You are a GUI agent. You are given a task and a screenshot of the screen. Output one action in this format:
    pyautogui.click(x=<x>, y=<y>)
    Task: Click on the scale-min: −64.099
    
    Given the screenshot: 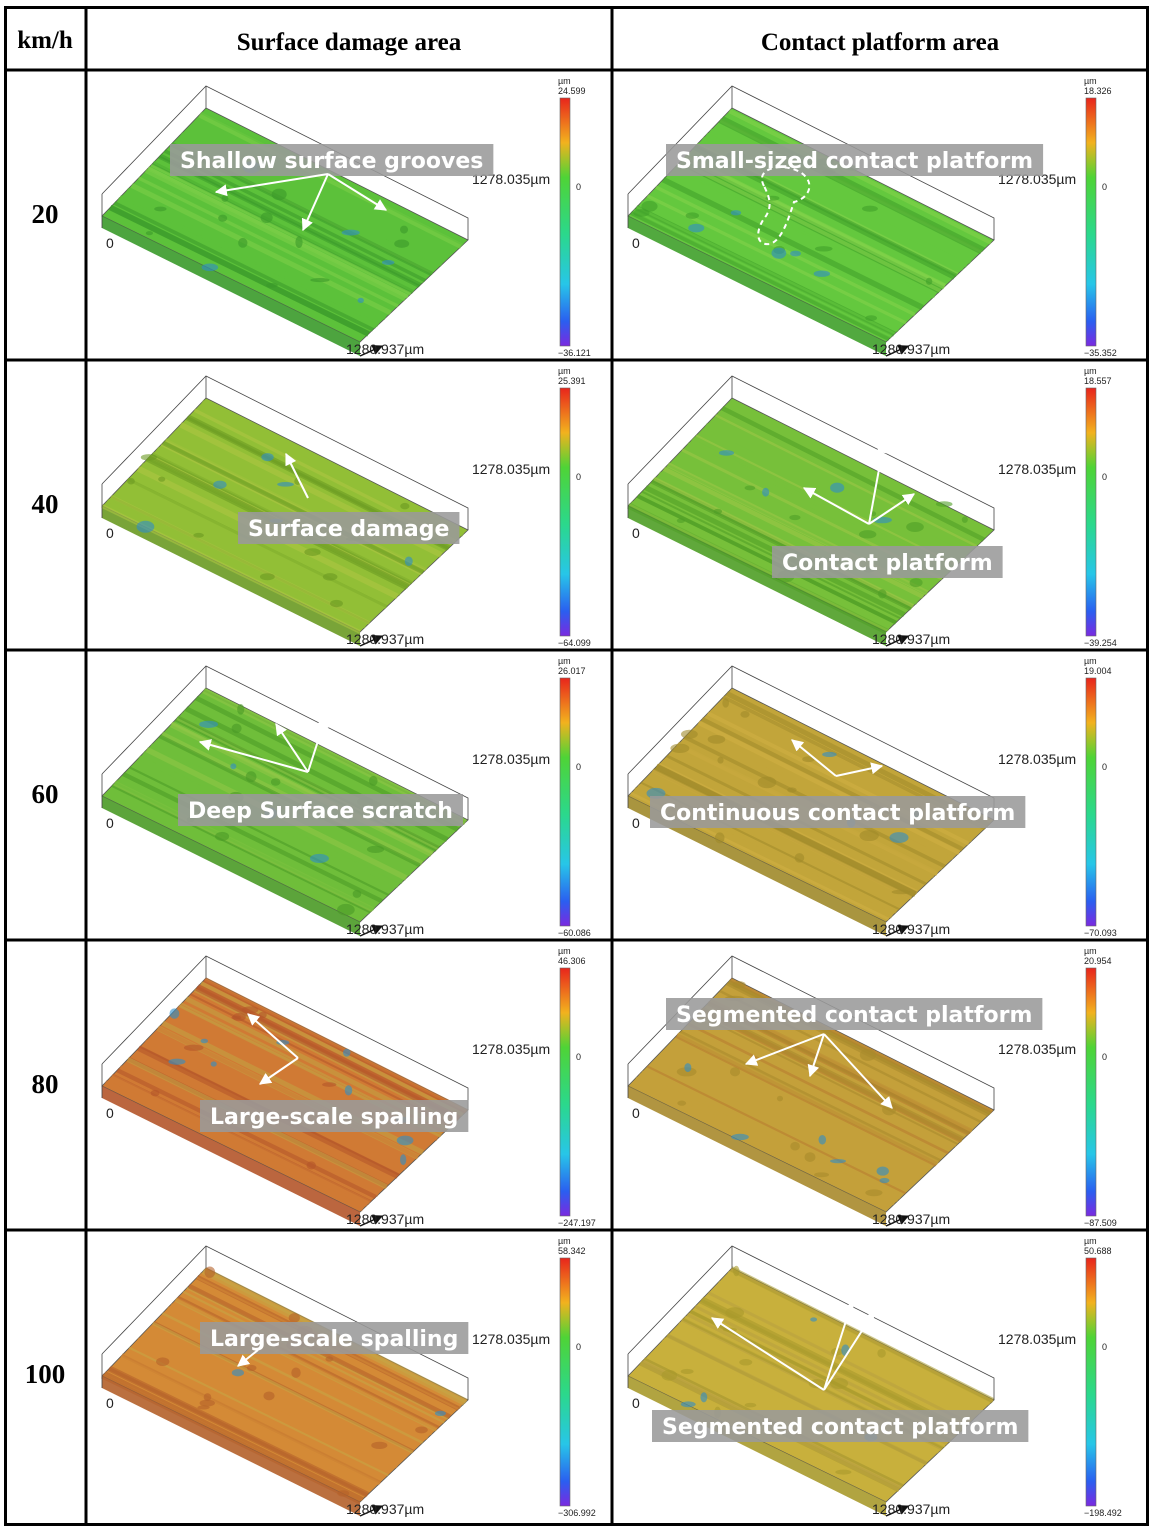 What is the action you would take?
    pyautogui.click(x=574, y=643)
    